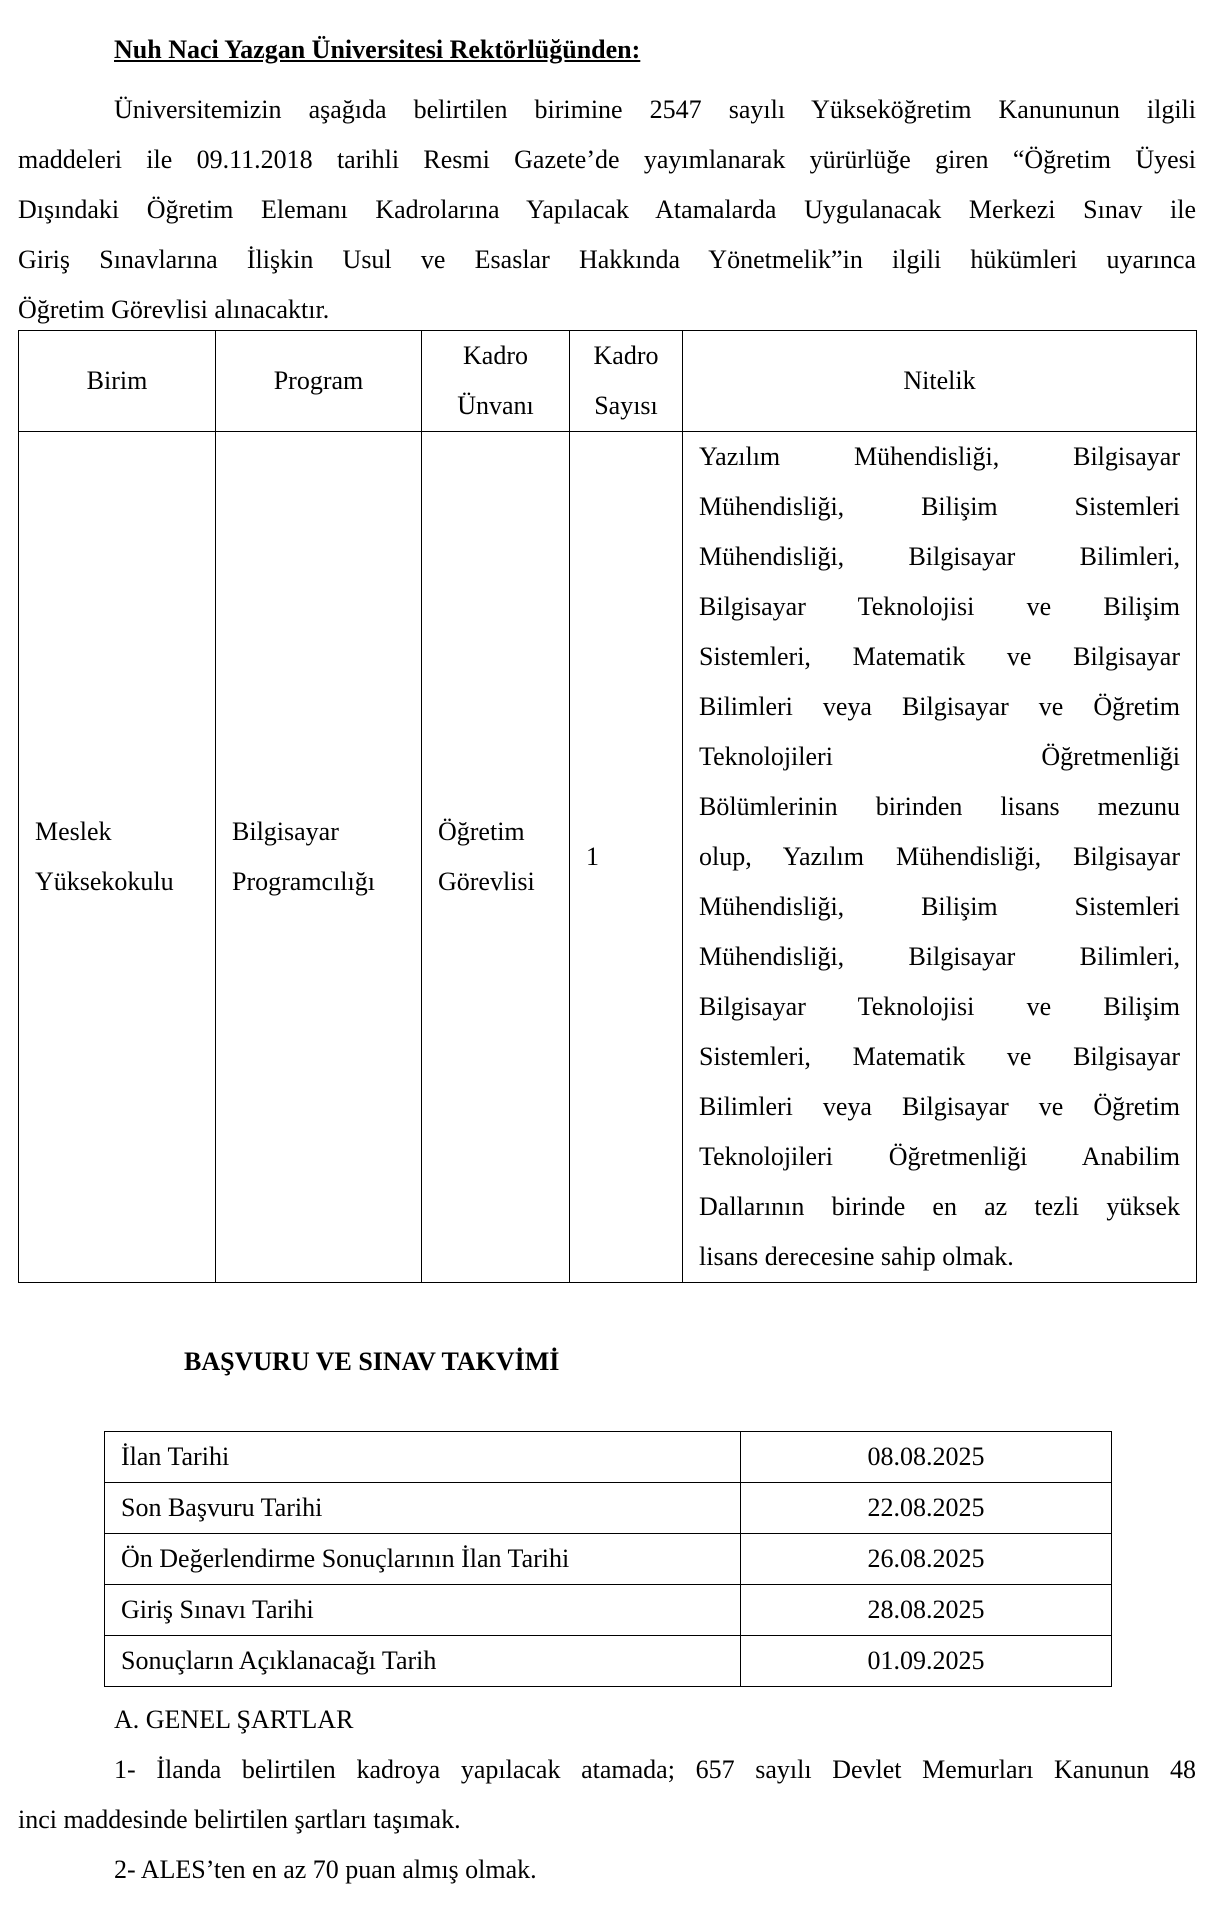 This screenshot has height=1920, width=1214. What do you see at coordinates (926, 1457) in the screenshot?
I see `calendar-date: 08.08.2025` at bounding box center [926, 1457].